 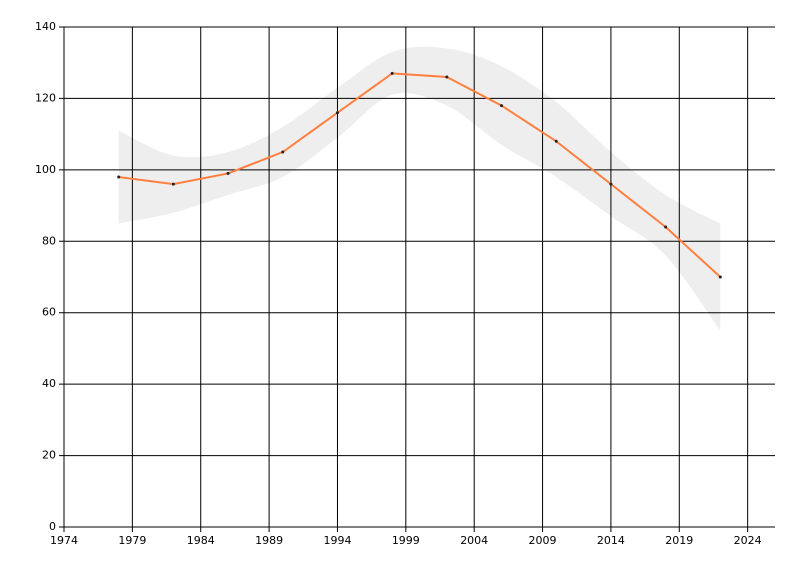 What do you see at coordinates (132, 540) in the screenshot?
I see `x-tick-label: 1979` at bounding box center [132, 540].